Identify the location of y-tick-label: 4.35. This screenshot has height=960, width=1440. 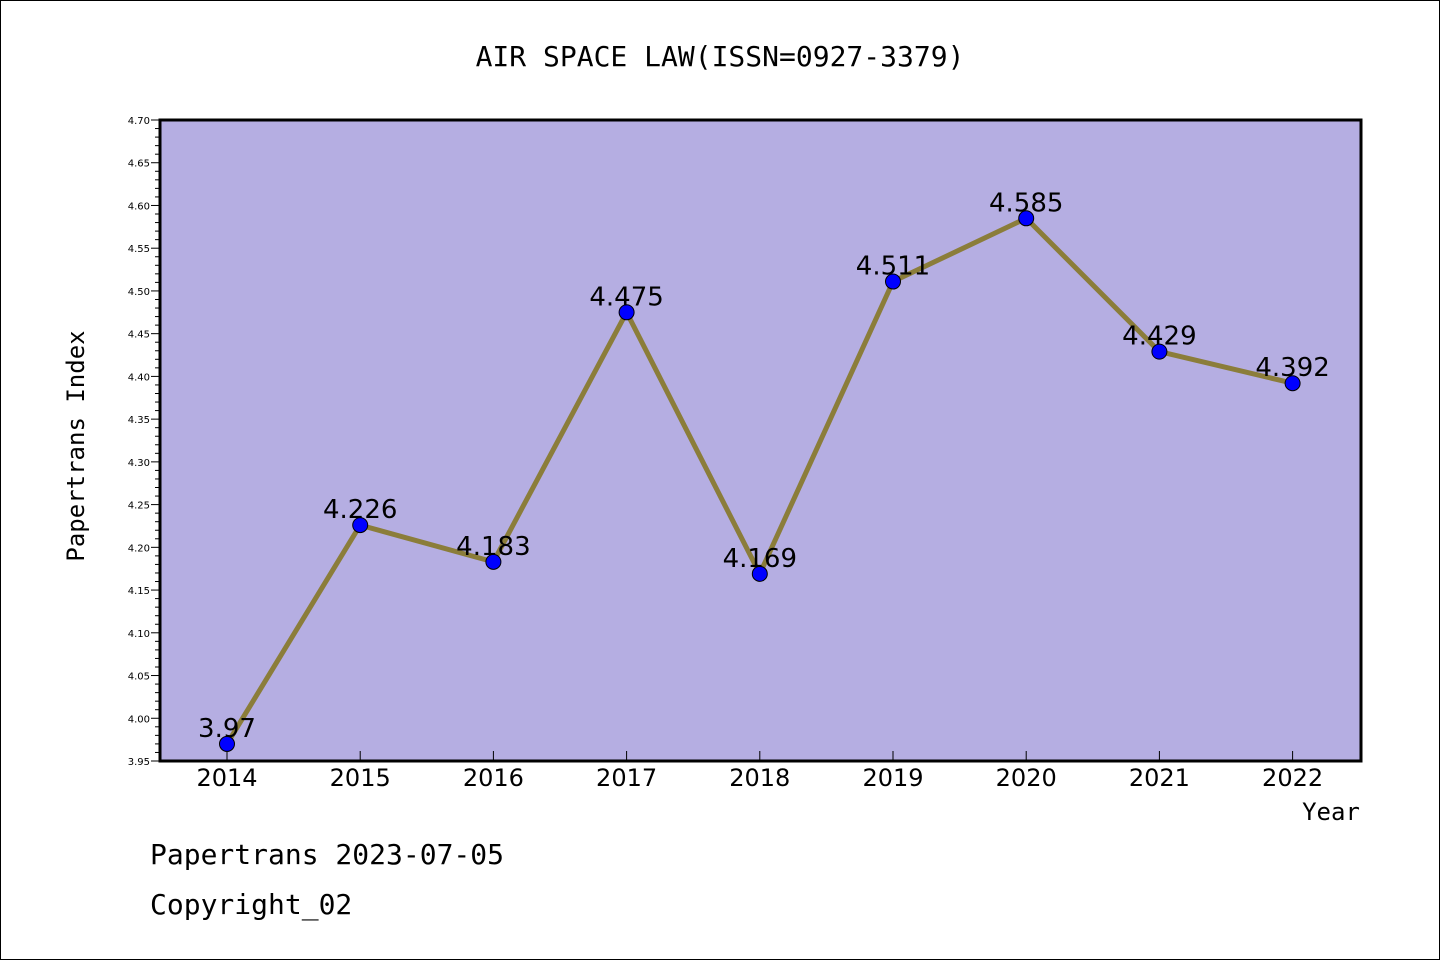
(139, 420).